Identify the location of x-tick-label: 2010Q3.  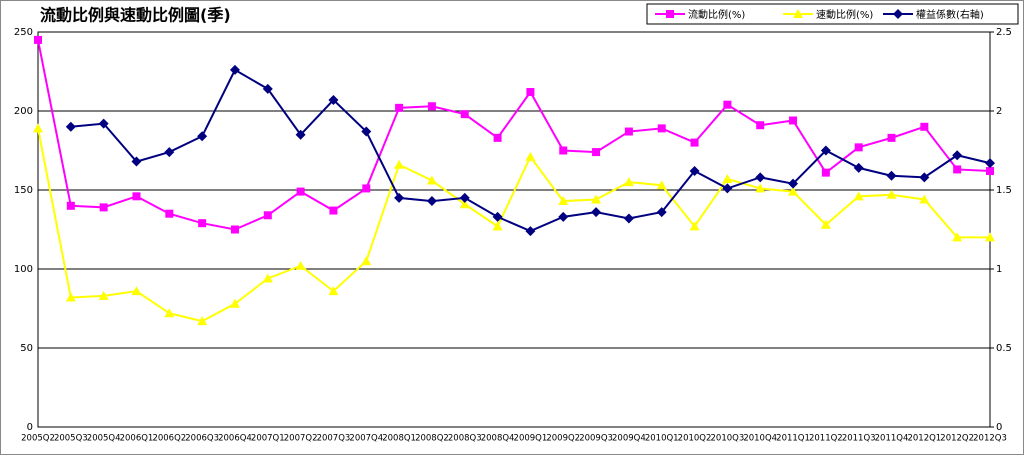
(728, 439).